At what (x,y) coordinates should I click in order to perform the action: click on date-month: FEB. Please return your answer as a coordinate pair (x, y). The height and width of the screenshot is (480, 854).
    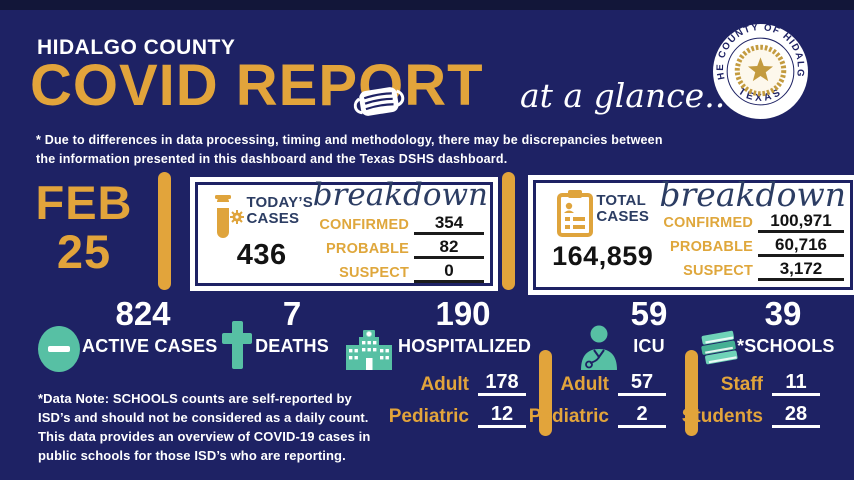
    Looking at the image, I should click on (84, 202).